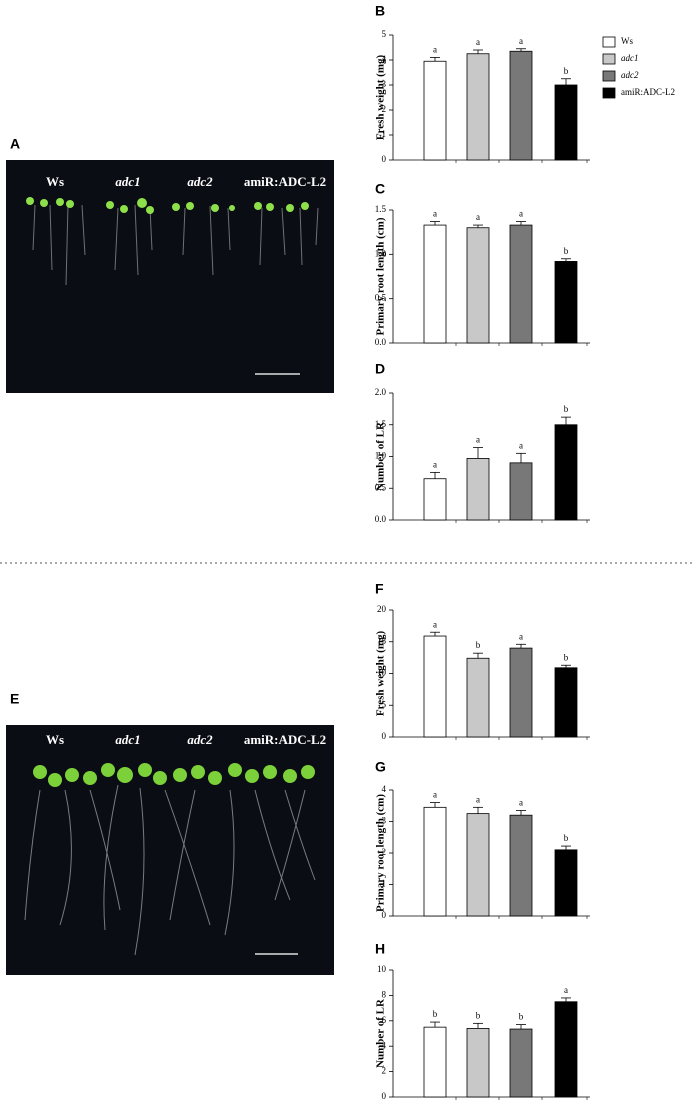 Image resolution: width=694 pixels, height=1109 pixels. Describe the element at coordinates (14, 699) in the screenshot. I see `panel-letter: E` at that location.